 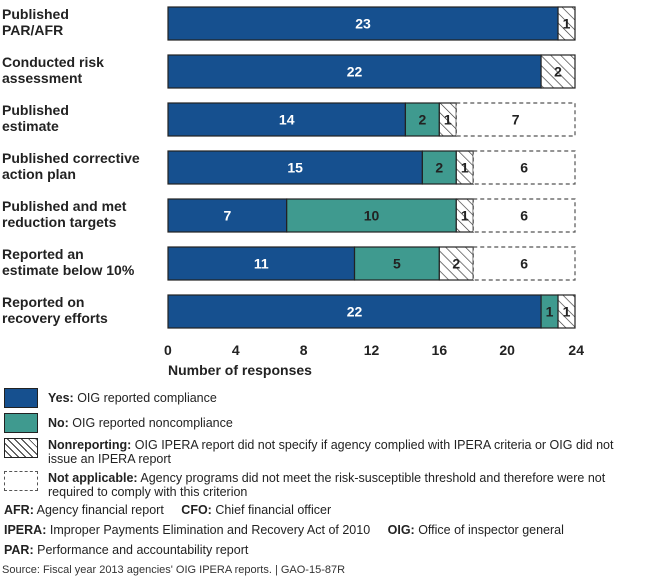 I want to click on data-label-not_applicable: 7, so click(x=516, y=120).